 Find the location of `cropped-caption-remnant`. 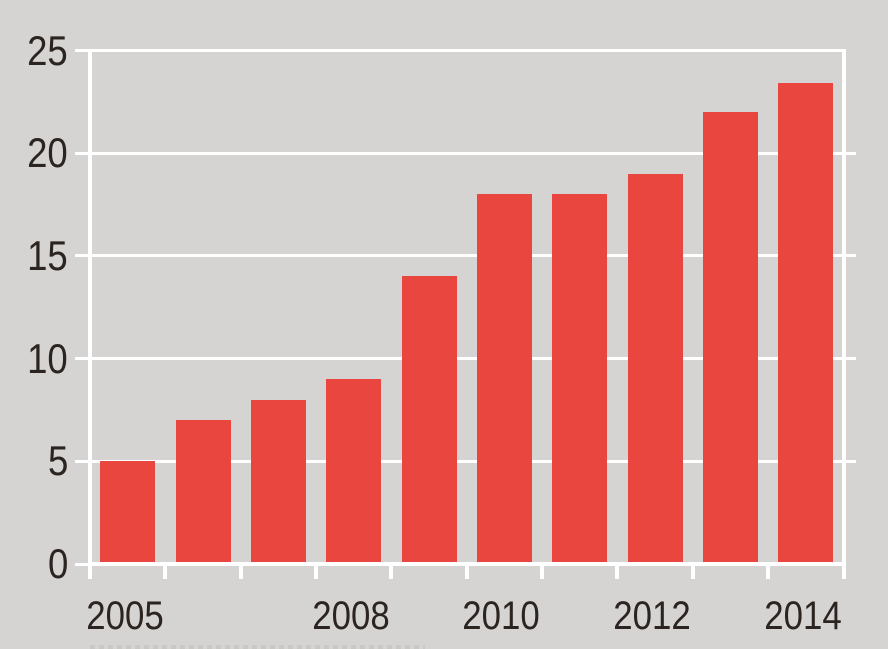

cropped-caption-remnant is located at coordinates (257, 647).